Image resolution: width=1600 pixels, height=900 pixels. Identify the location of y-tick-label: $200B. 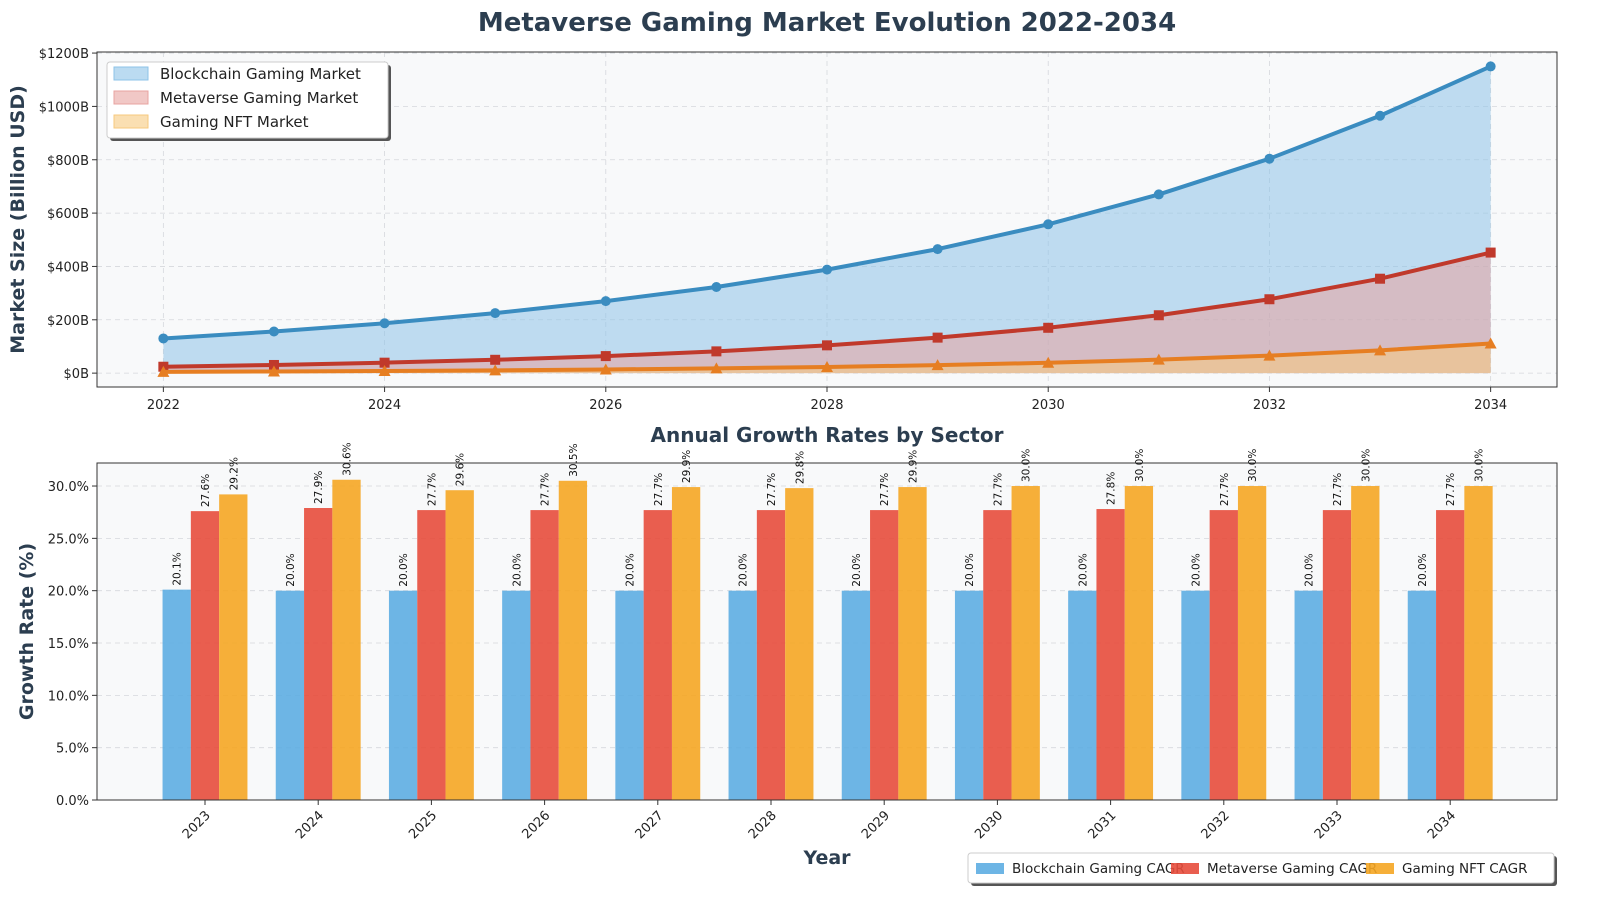
(68, 321).